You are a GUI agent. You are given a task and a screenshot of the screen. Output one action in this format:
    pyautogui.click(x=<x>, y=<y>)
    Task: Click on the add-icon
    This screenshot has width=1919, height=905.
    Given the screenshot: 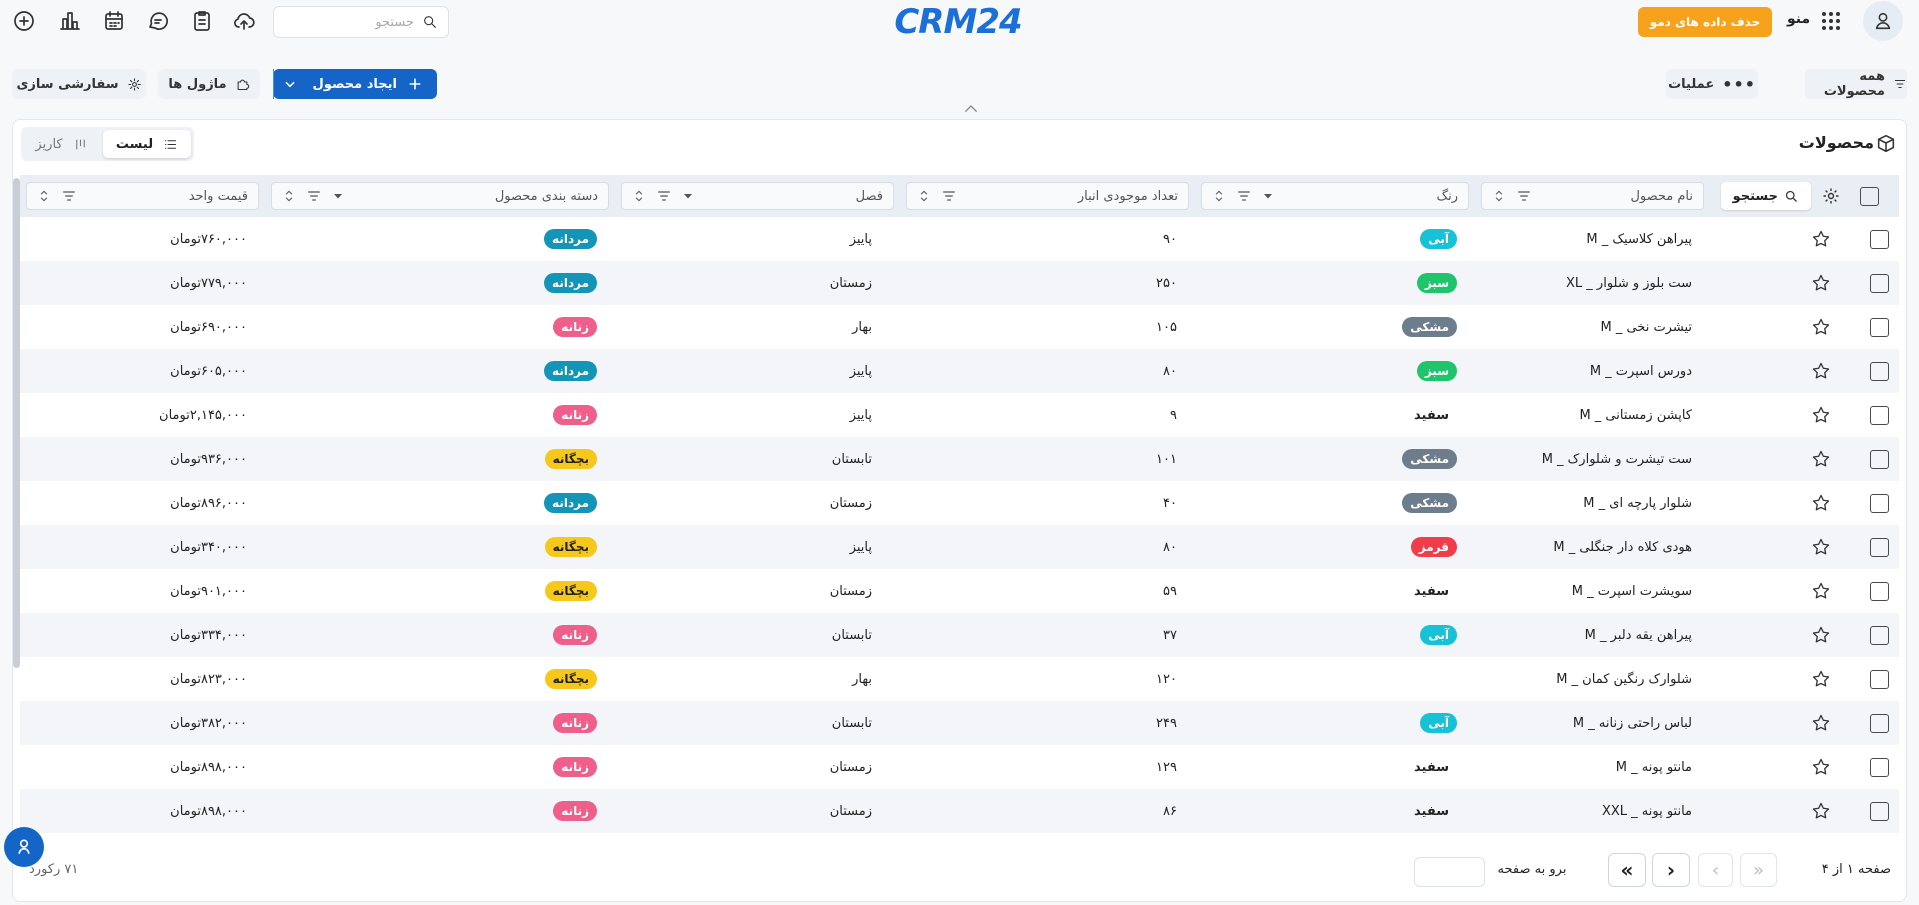 What is the action you would take?
    pyautogui.click(x=24, y=21)
    